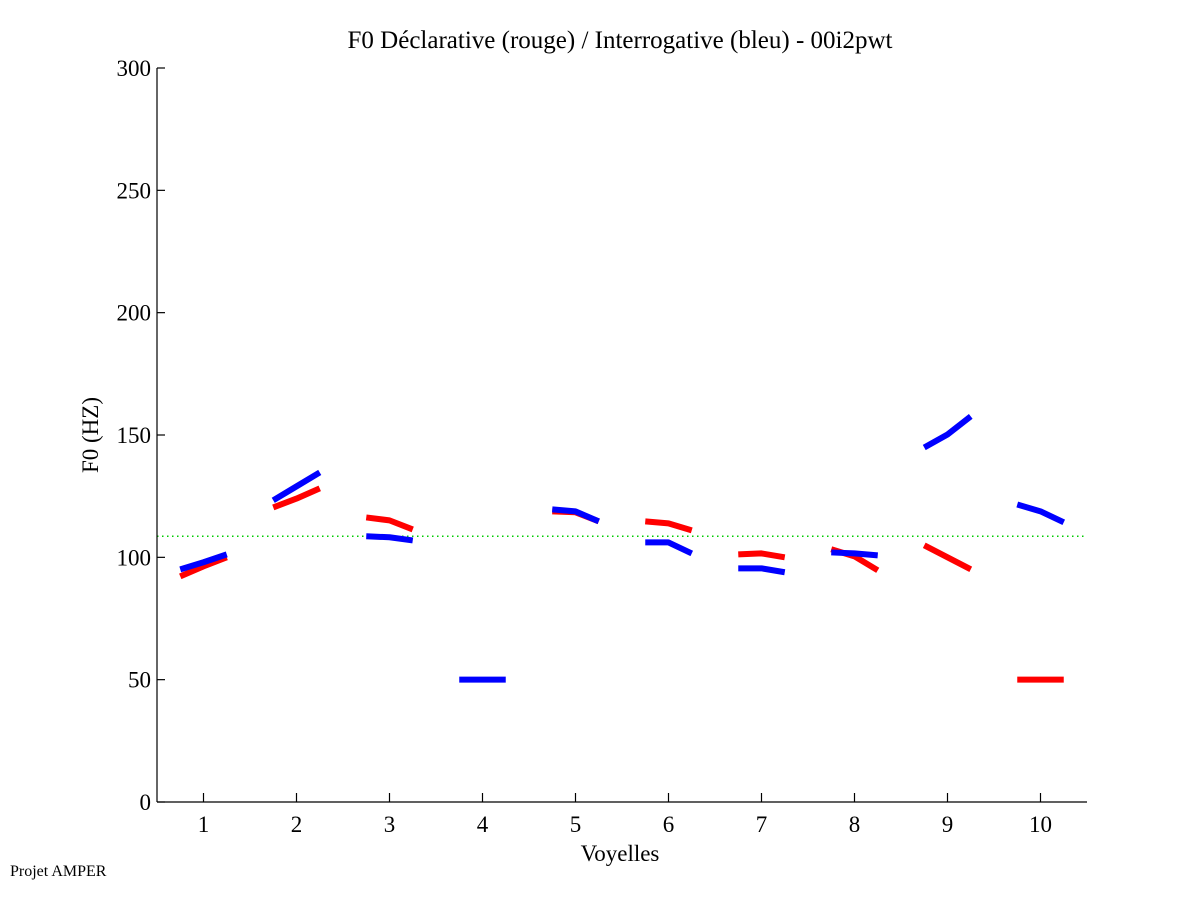 Image resolution: width=1201 pixels, height=901 pixels. Describe the element at coordinates (620, 853) in the screenshot. I see `x-axis-label: Voyelles` at that location.